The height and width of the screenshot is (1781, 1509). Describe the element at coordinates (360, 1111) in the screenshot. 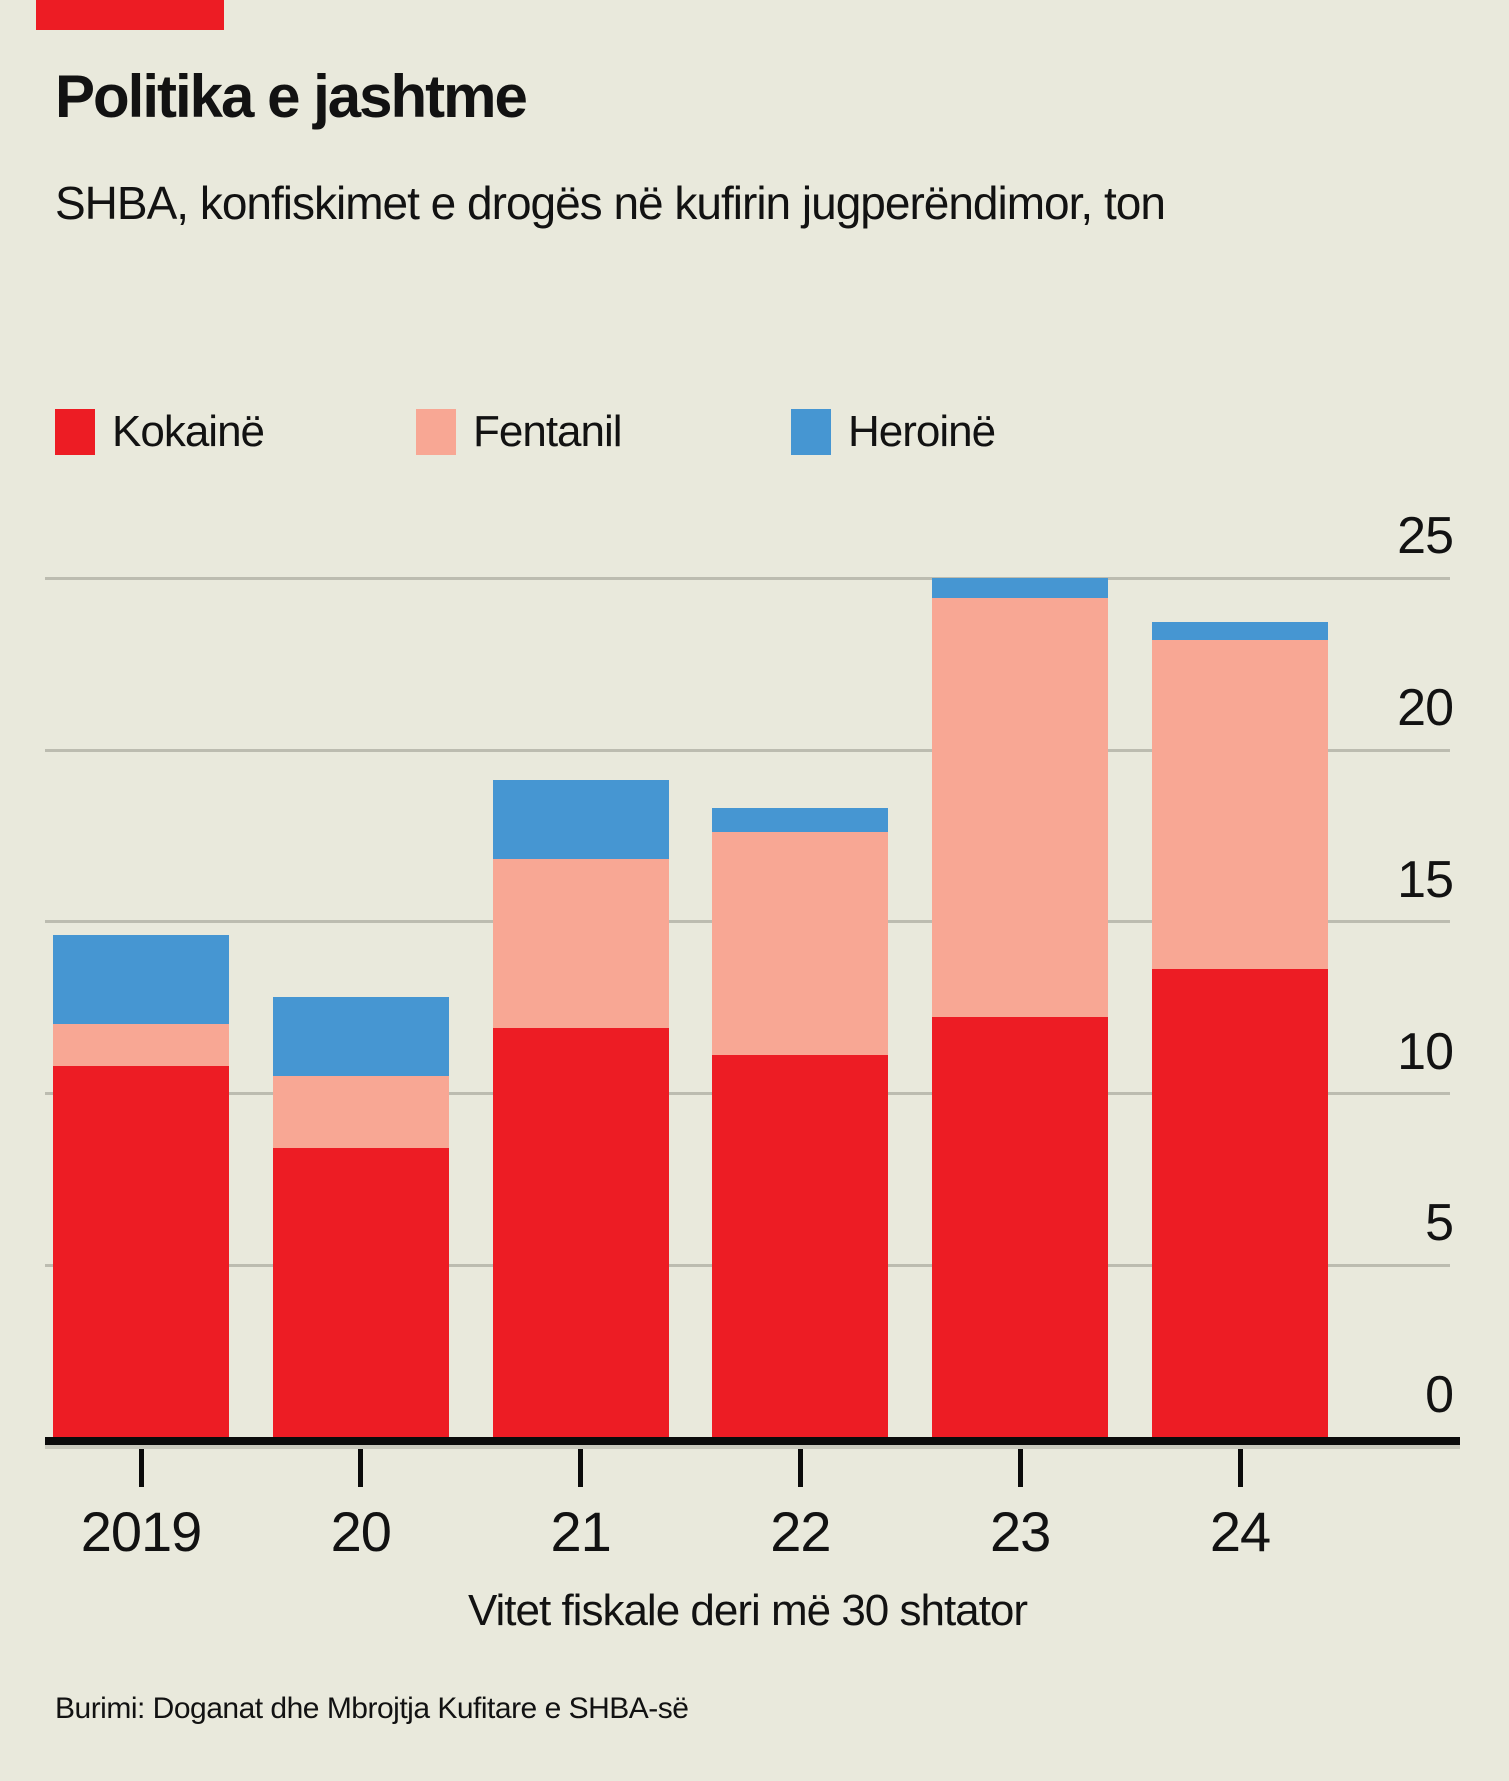

I see `bar-20-fentanil` at that location.